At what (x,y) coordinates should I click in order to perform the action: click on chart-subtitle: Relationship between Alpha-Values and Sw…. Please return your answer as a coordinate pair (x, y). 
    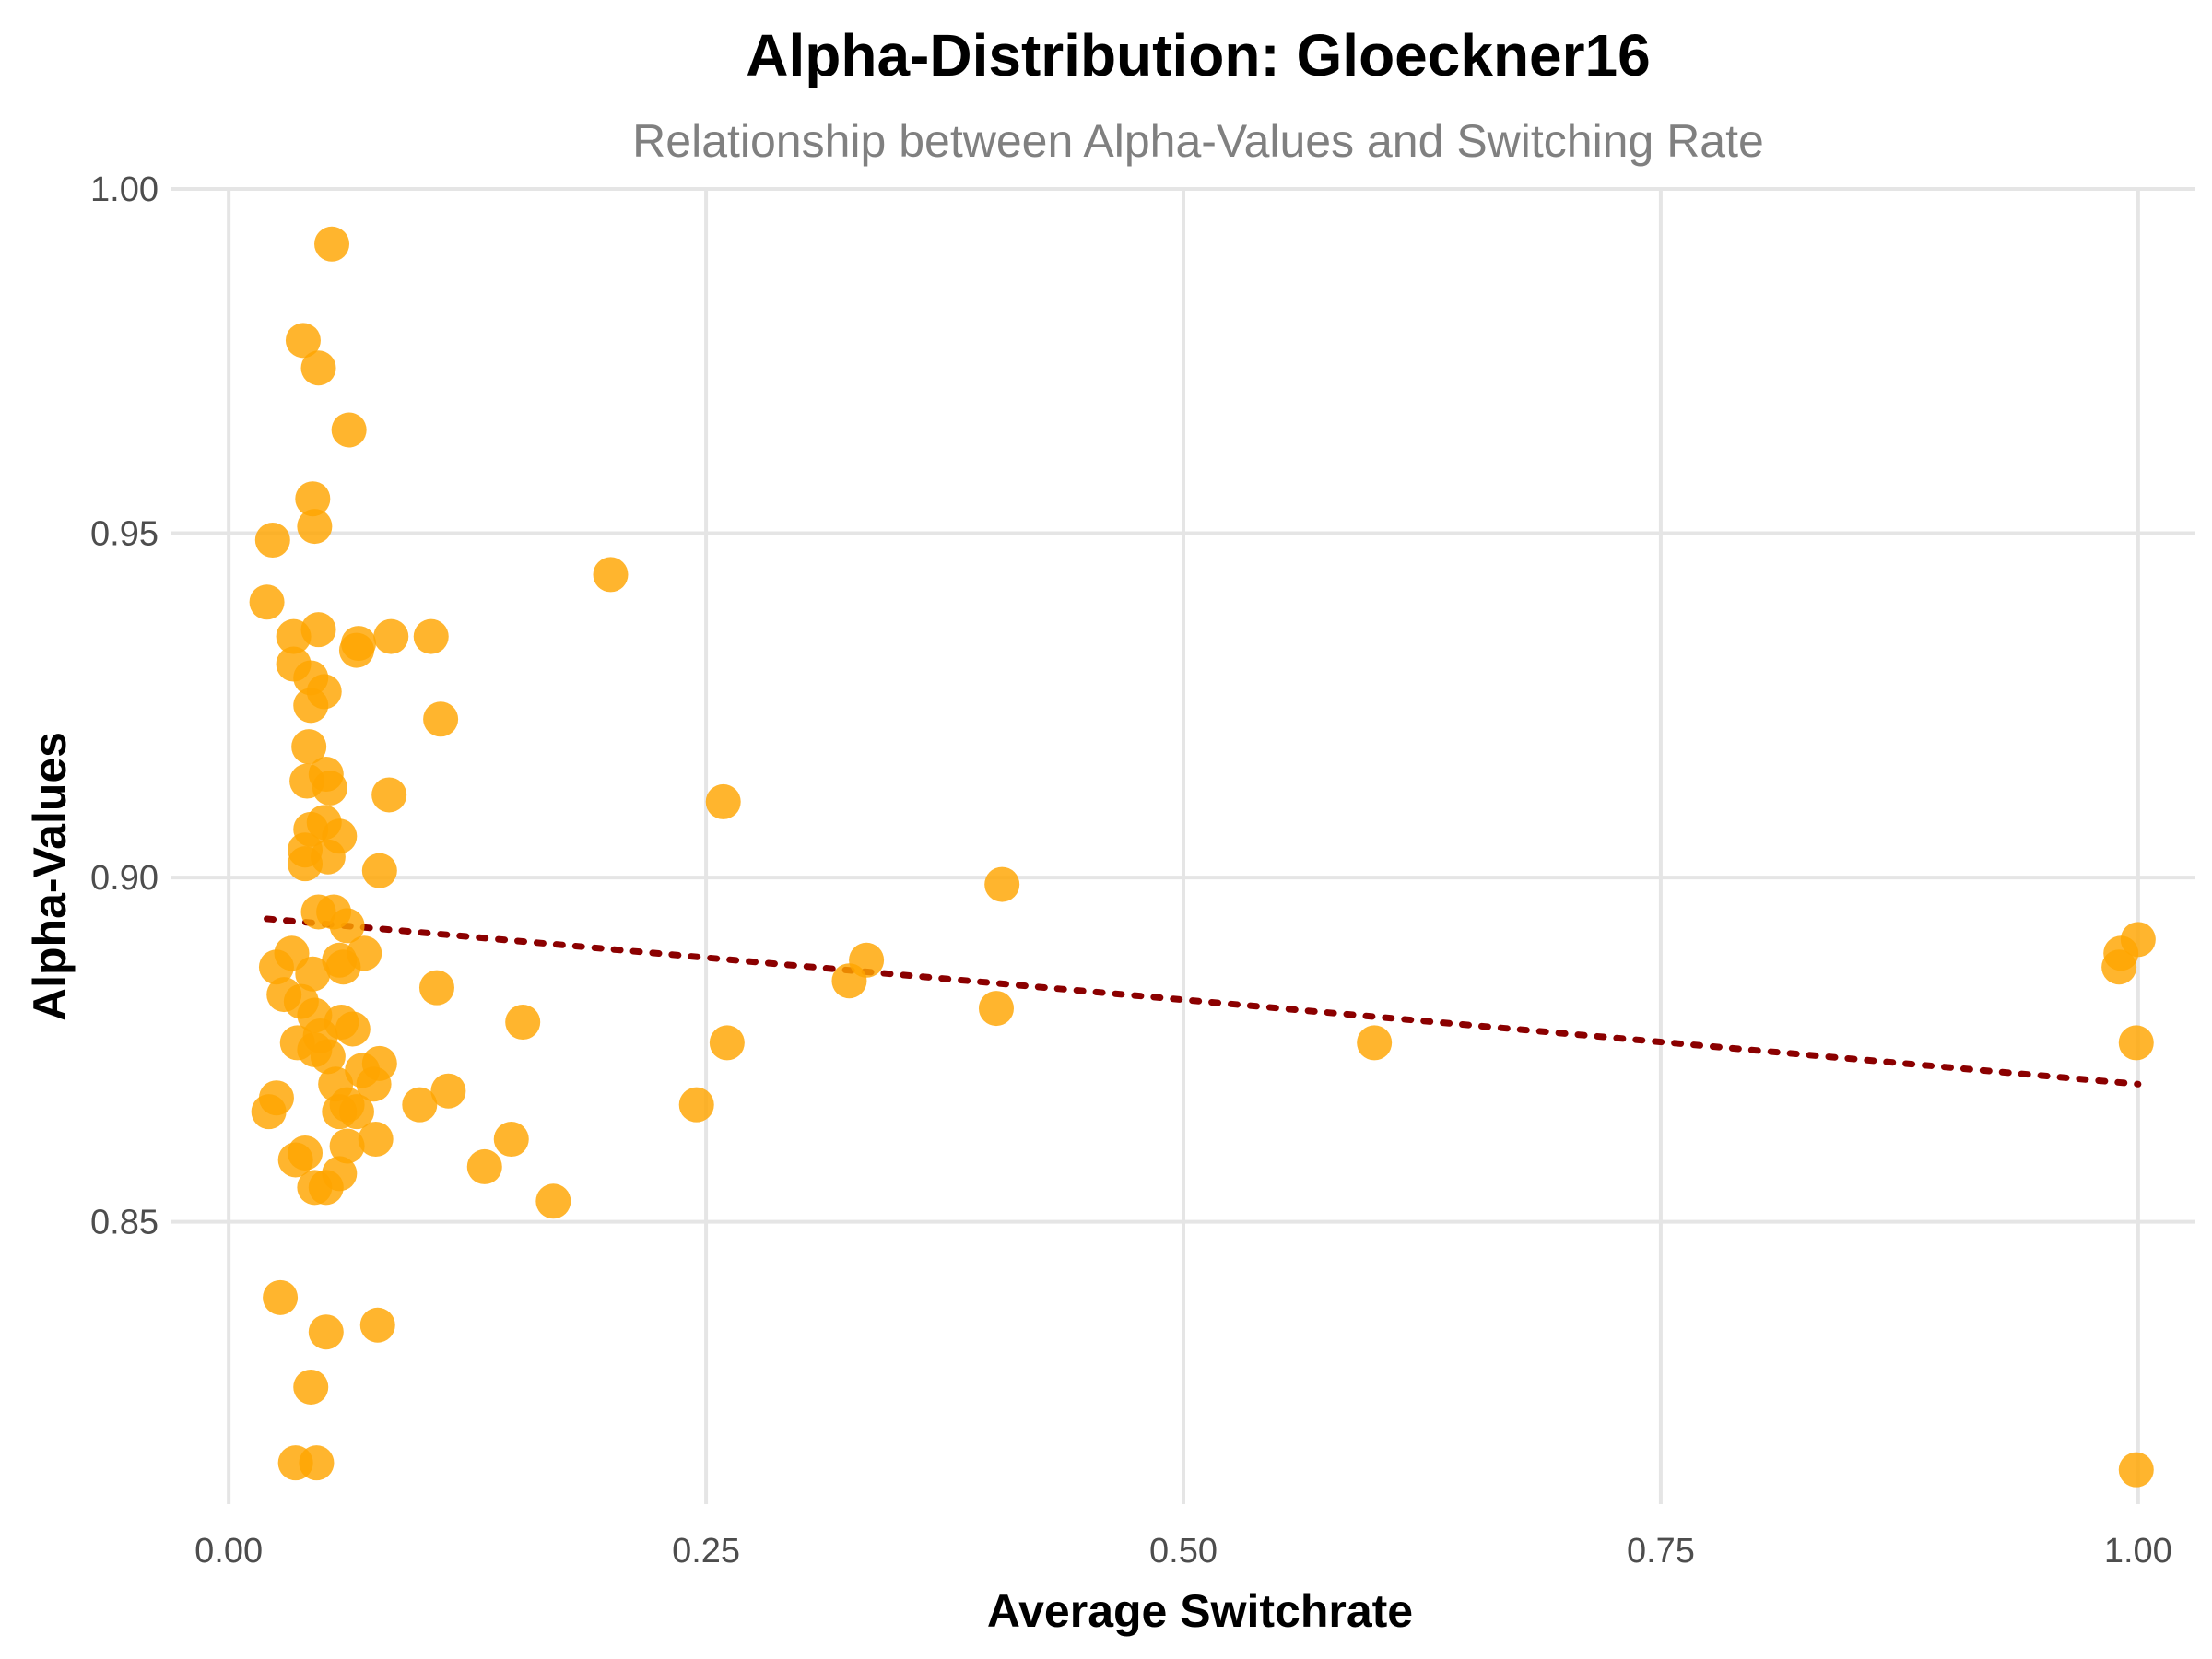
    Looking at the image, I should click on (1198, 141).